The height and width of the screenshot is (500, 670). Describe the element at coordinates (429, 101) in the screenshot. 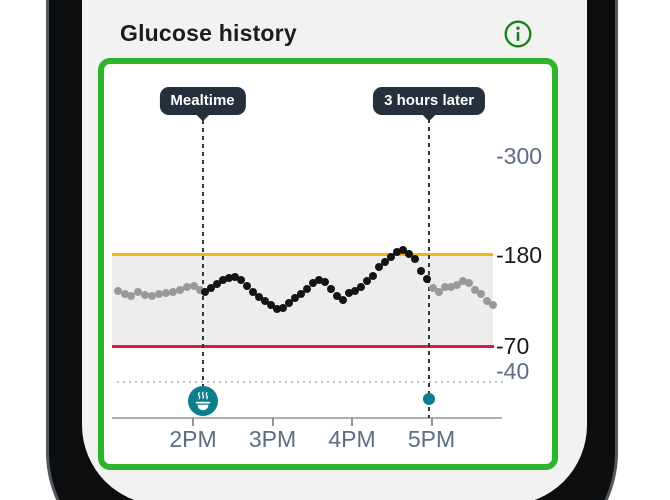

I see `three-hours-badge: 3 hours later` at that location.